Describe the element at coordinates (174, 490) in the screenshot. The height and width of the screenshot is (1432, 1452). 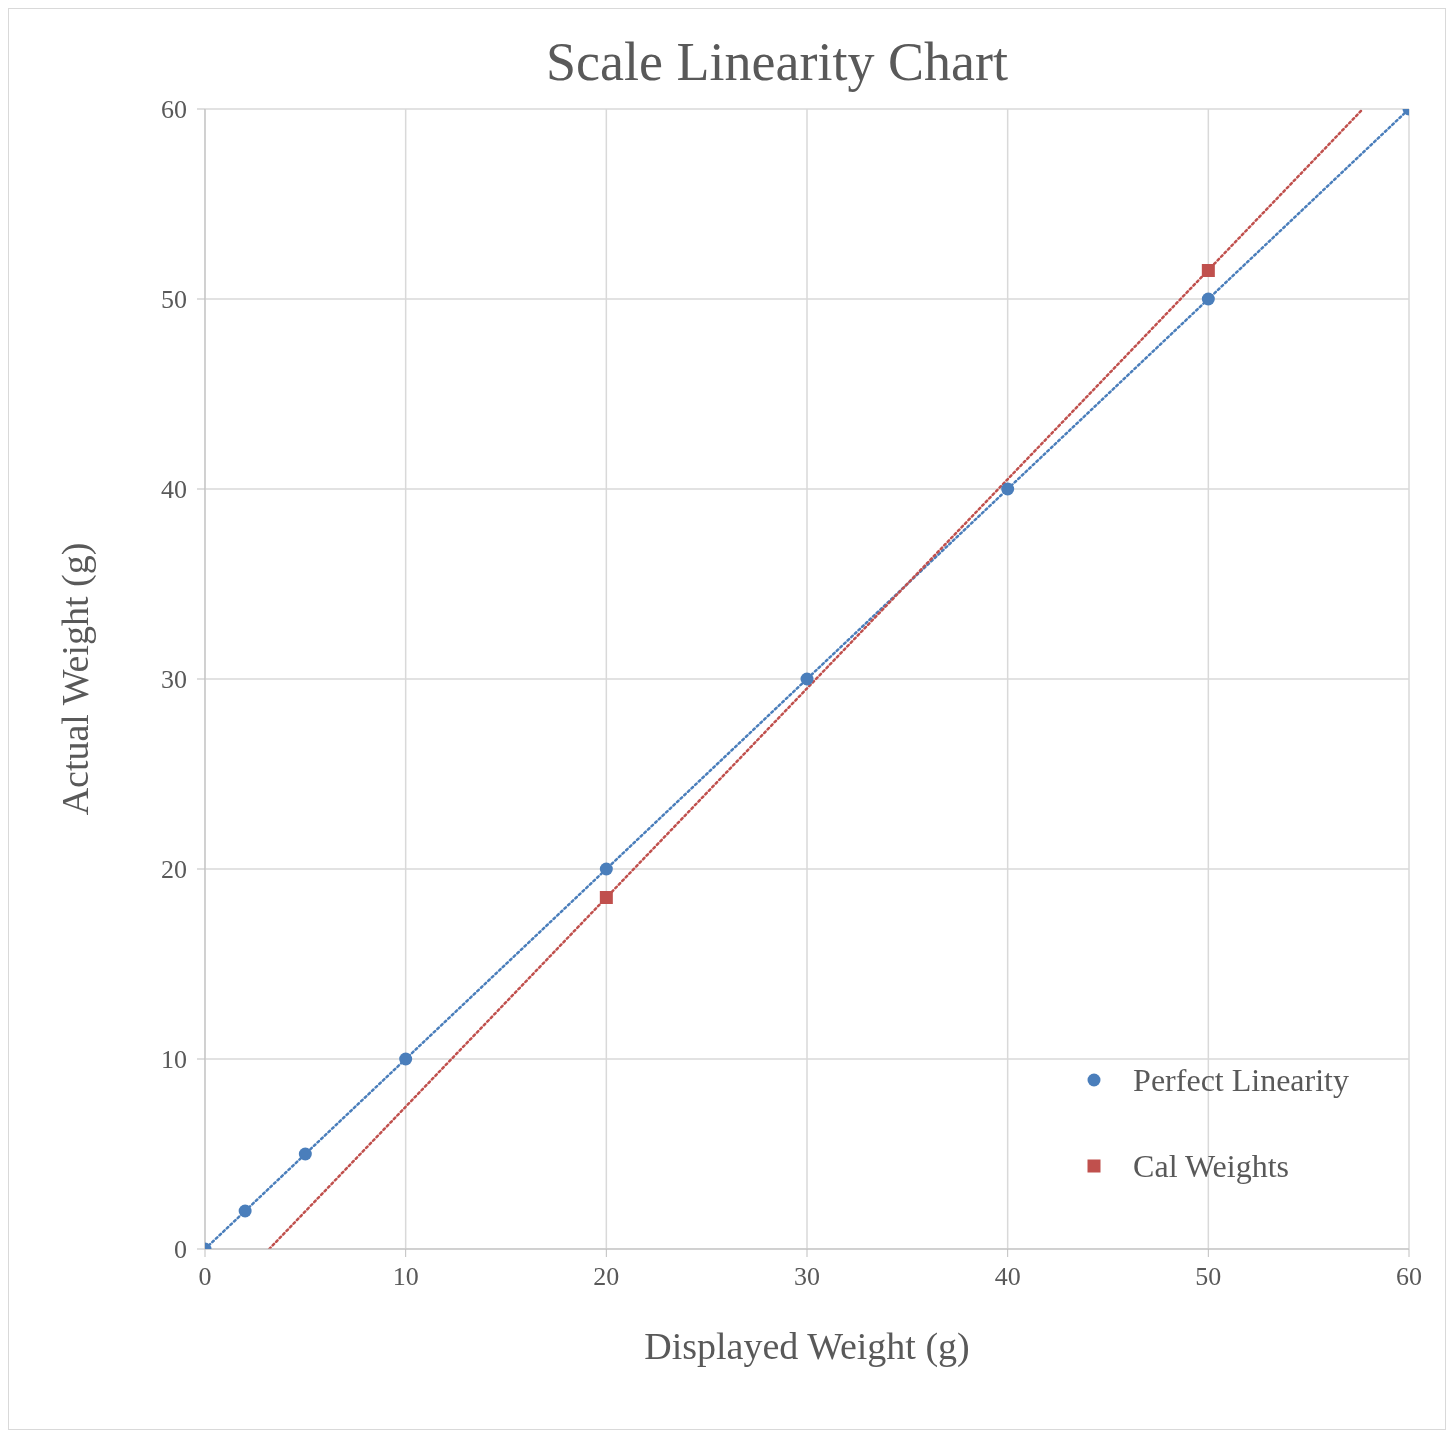
I see `y-tick-label: 40` at that location.